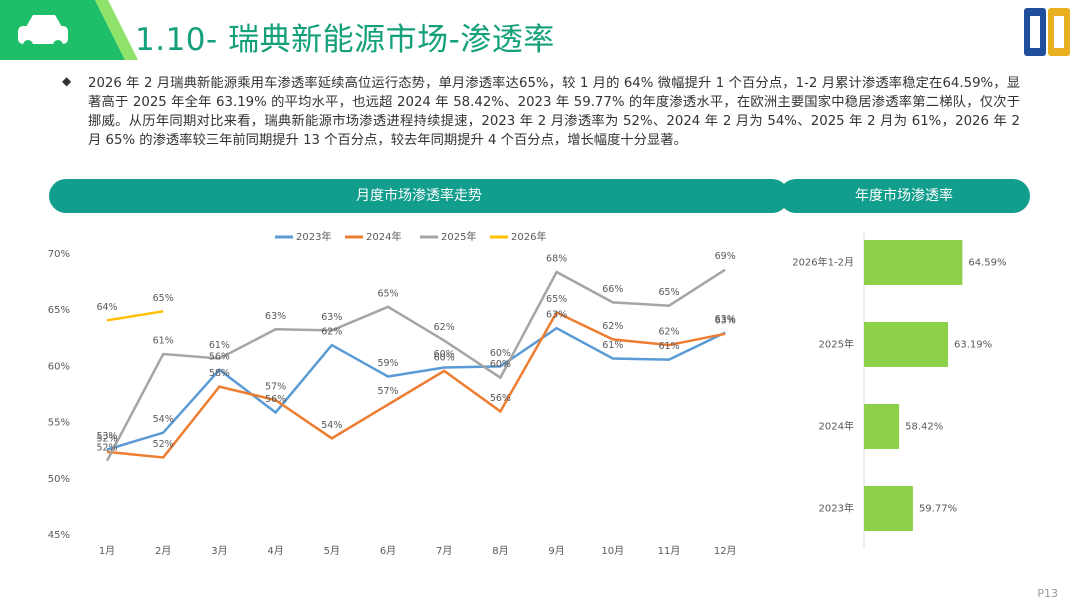  I want to click on legend-label: 2024年, so click(383, 236).